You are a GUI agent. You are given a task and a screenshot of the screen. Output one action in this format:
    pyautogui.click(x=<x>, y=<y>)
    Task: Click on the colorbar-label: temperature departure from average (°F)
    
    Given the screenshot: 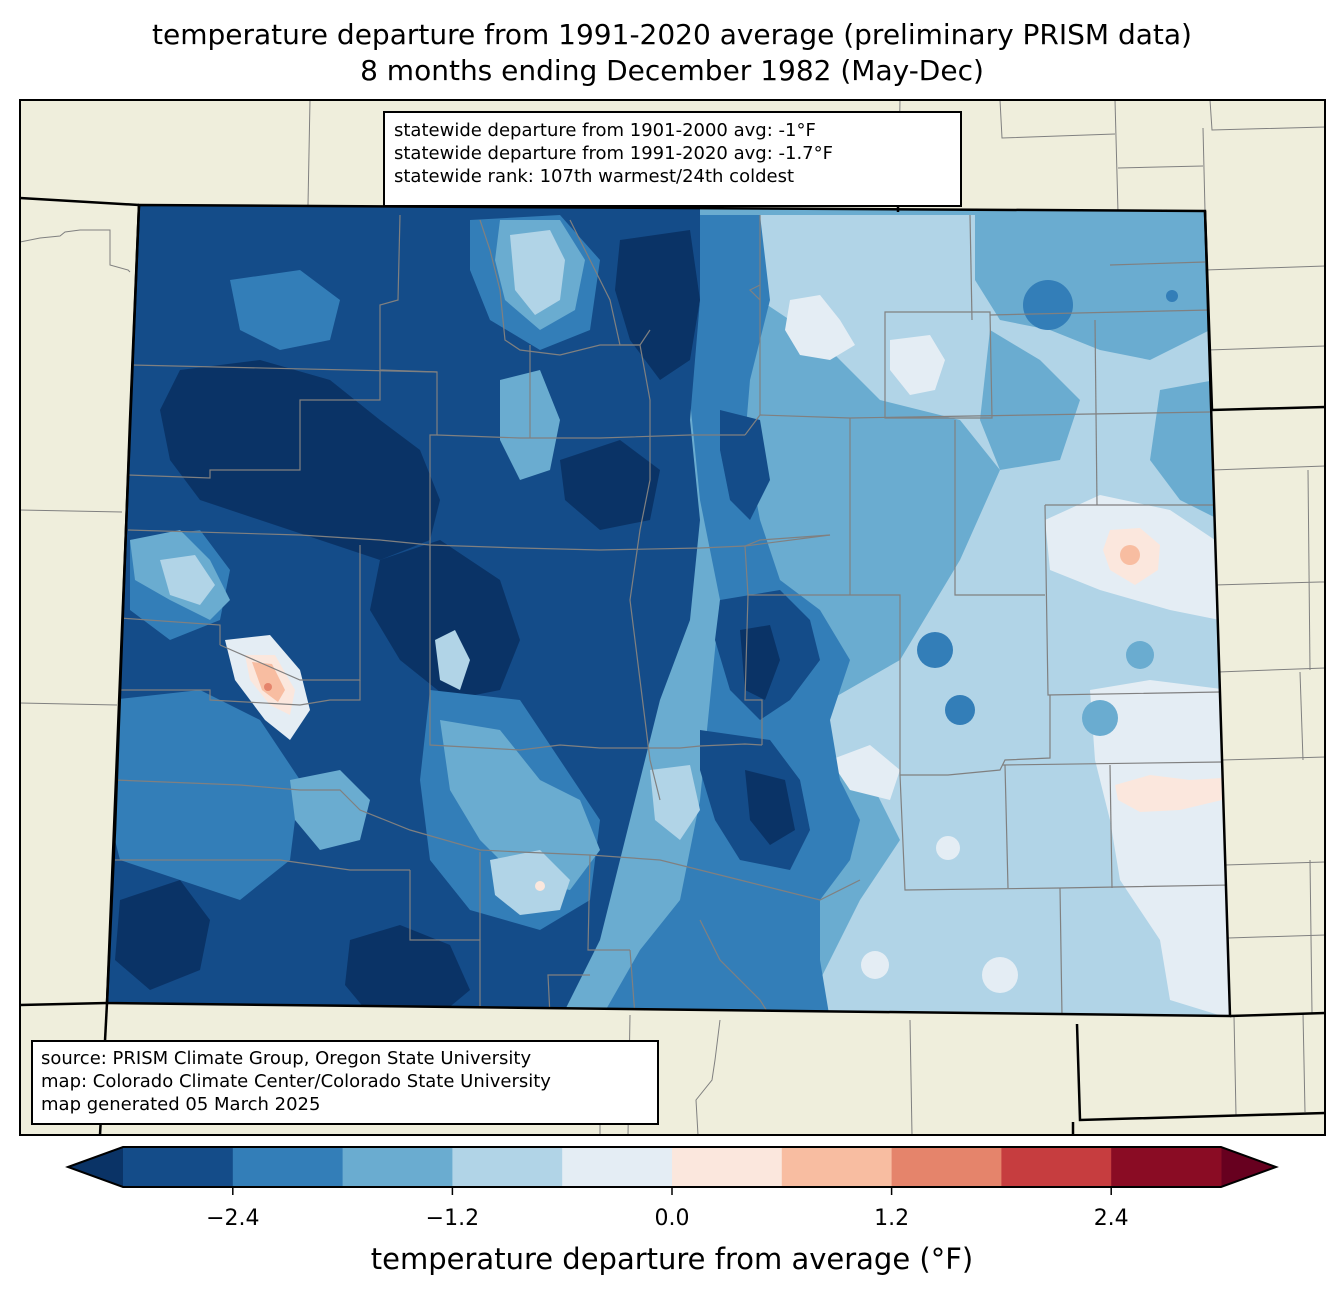 What is the action you would take?
    pyautogui.click(x=672, y=1259)
    